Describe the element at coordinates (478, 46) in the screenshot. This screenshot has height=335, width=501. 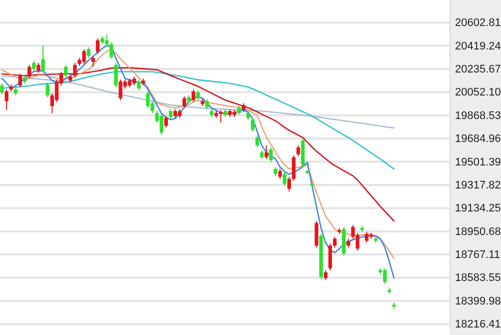
I see `y-tick-label: 20419.24` at that location.